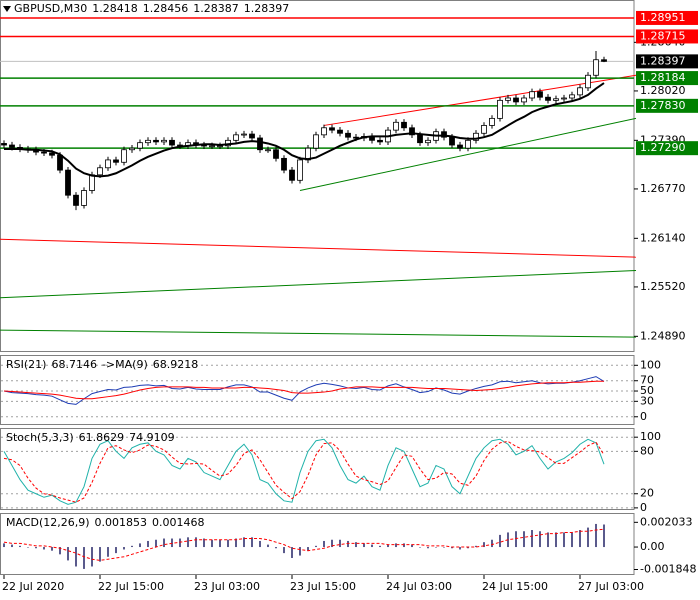 This screenshot has height=600, width=700. I want to click on level-label: 1.28951, so click(663, 17).